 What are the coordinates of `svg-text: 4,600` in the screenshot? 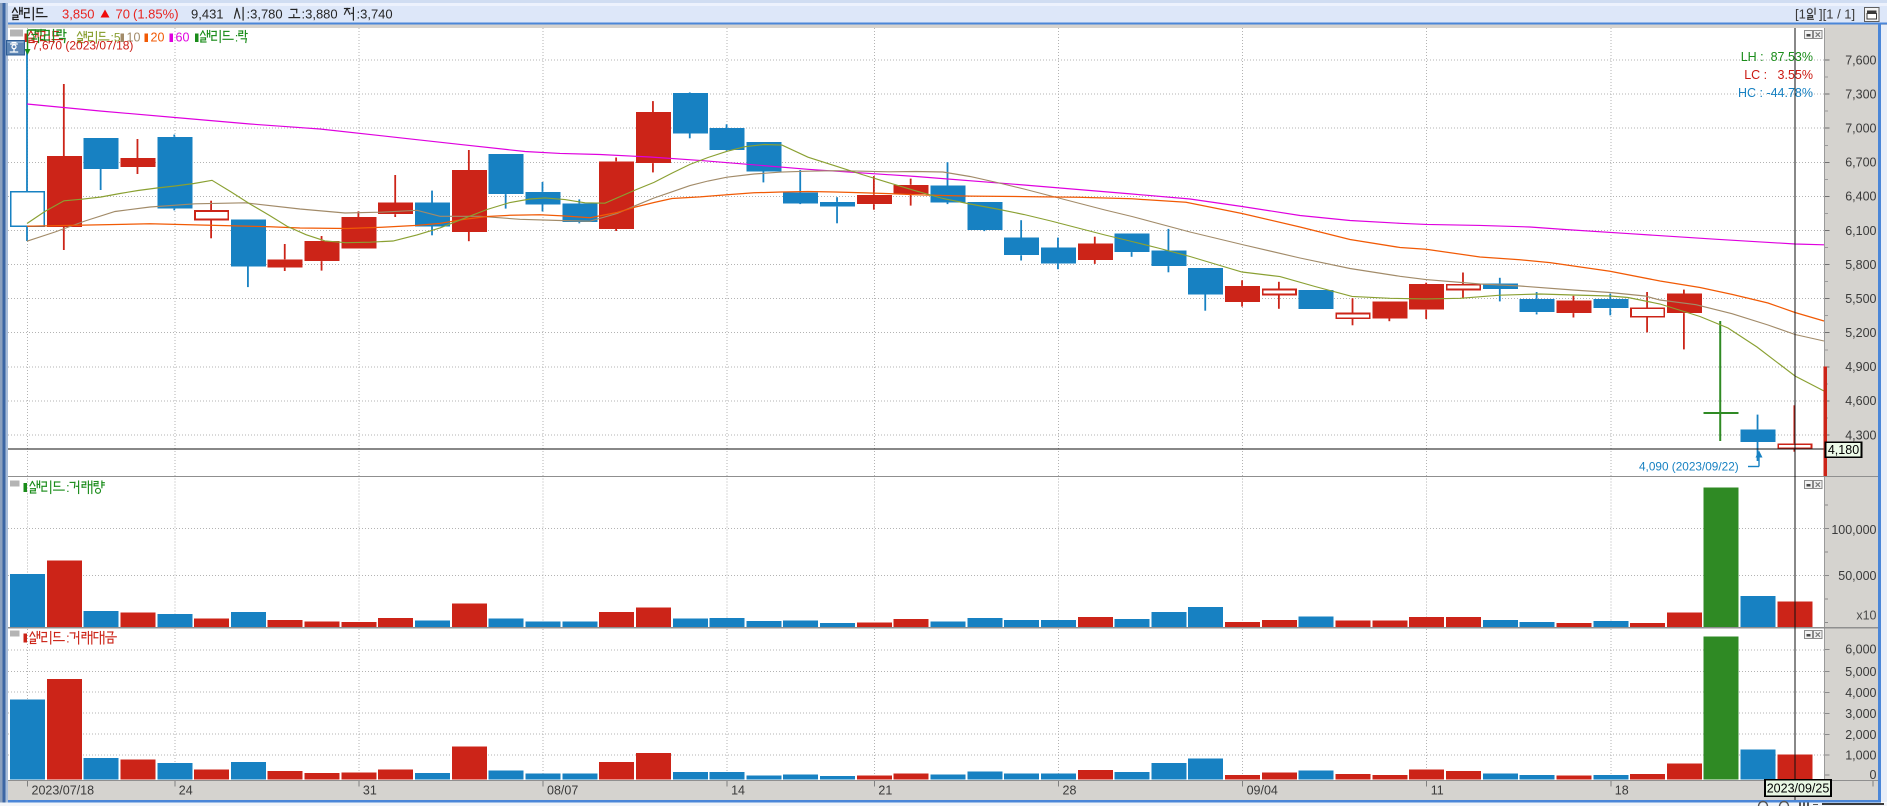 It's located at (1860, 401).